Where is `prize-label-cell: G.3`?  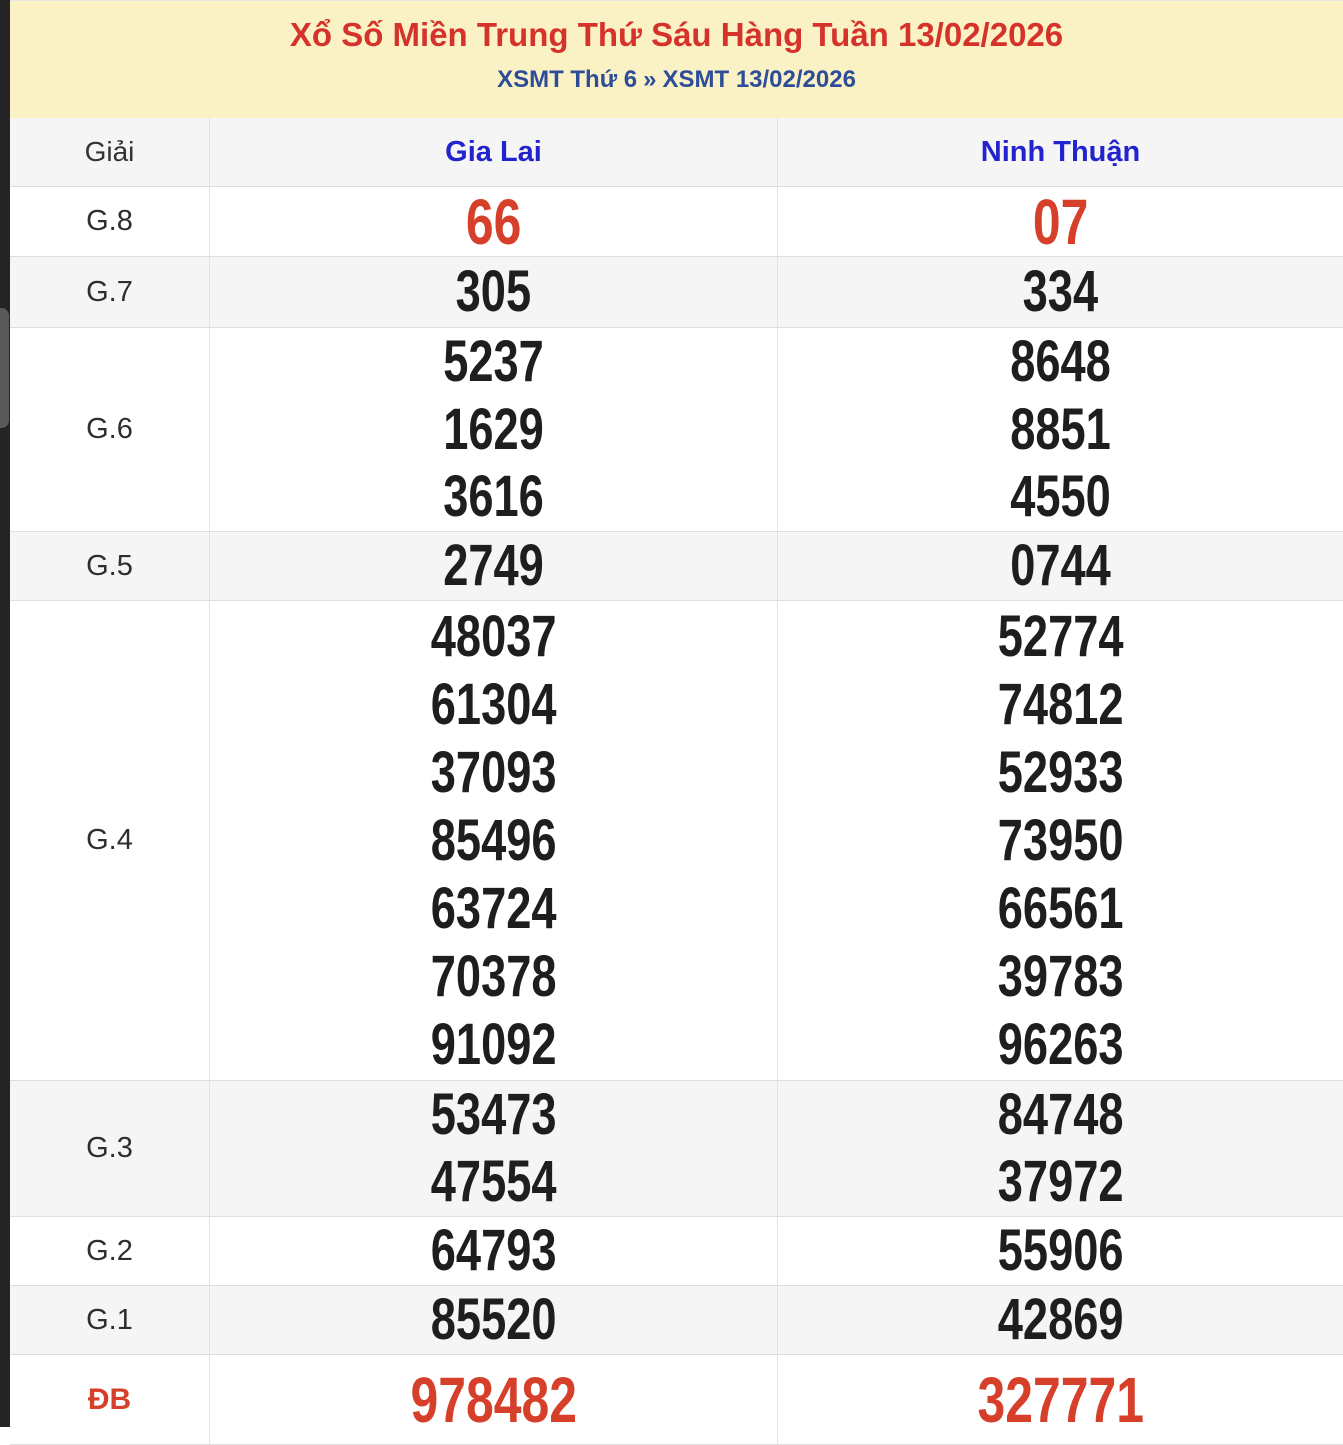 prize-label-cell: G.3 is located at coordinates (110, 1149).